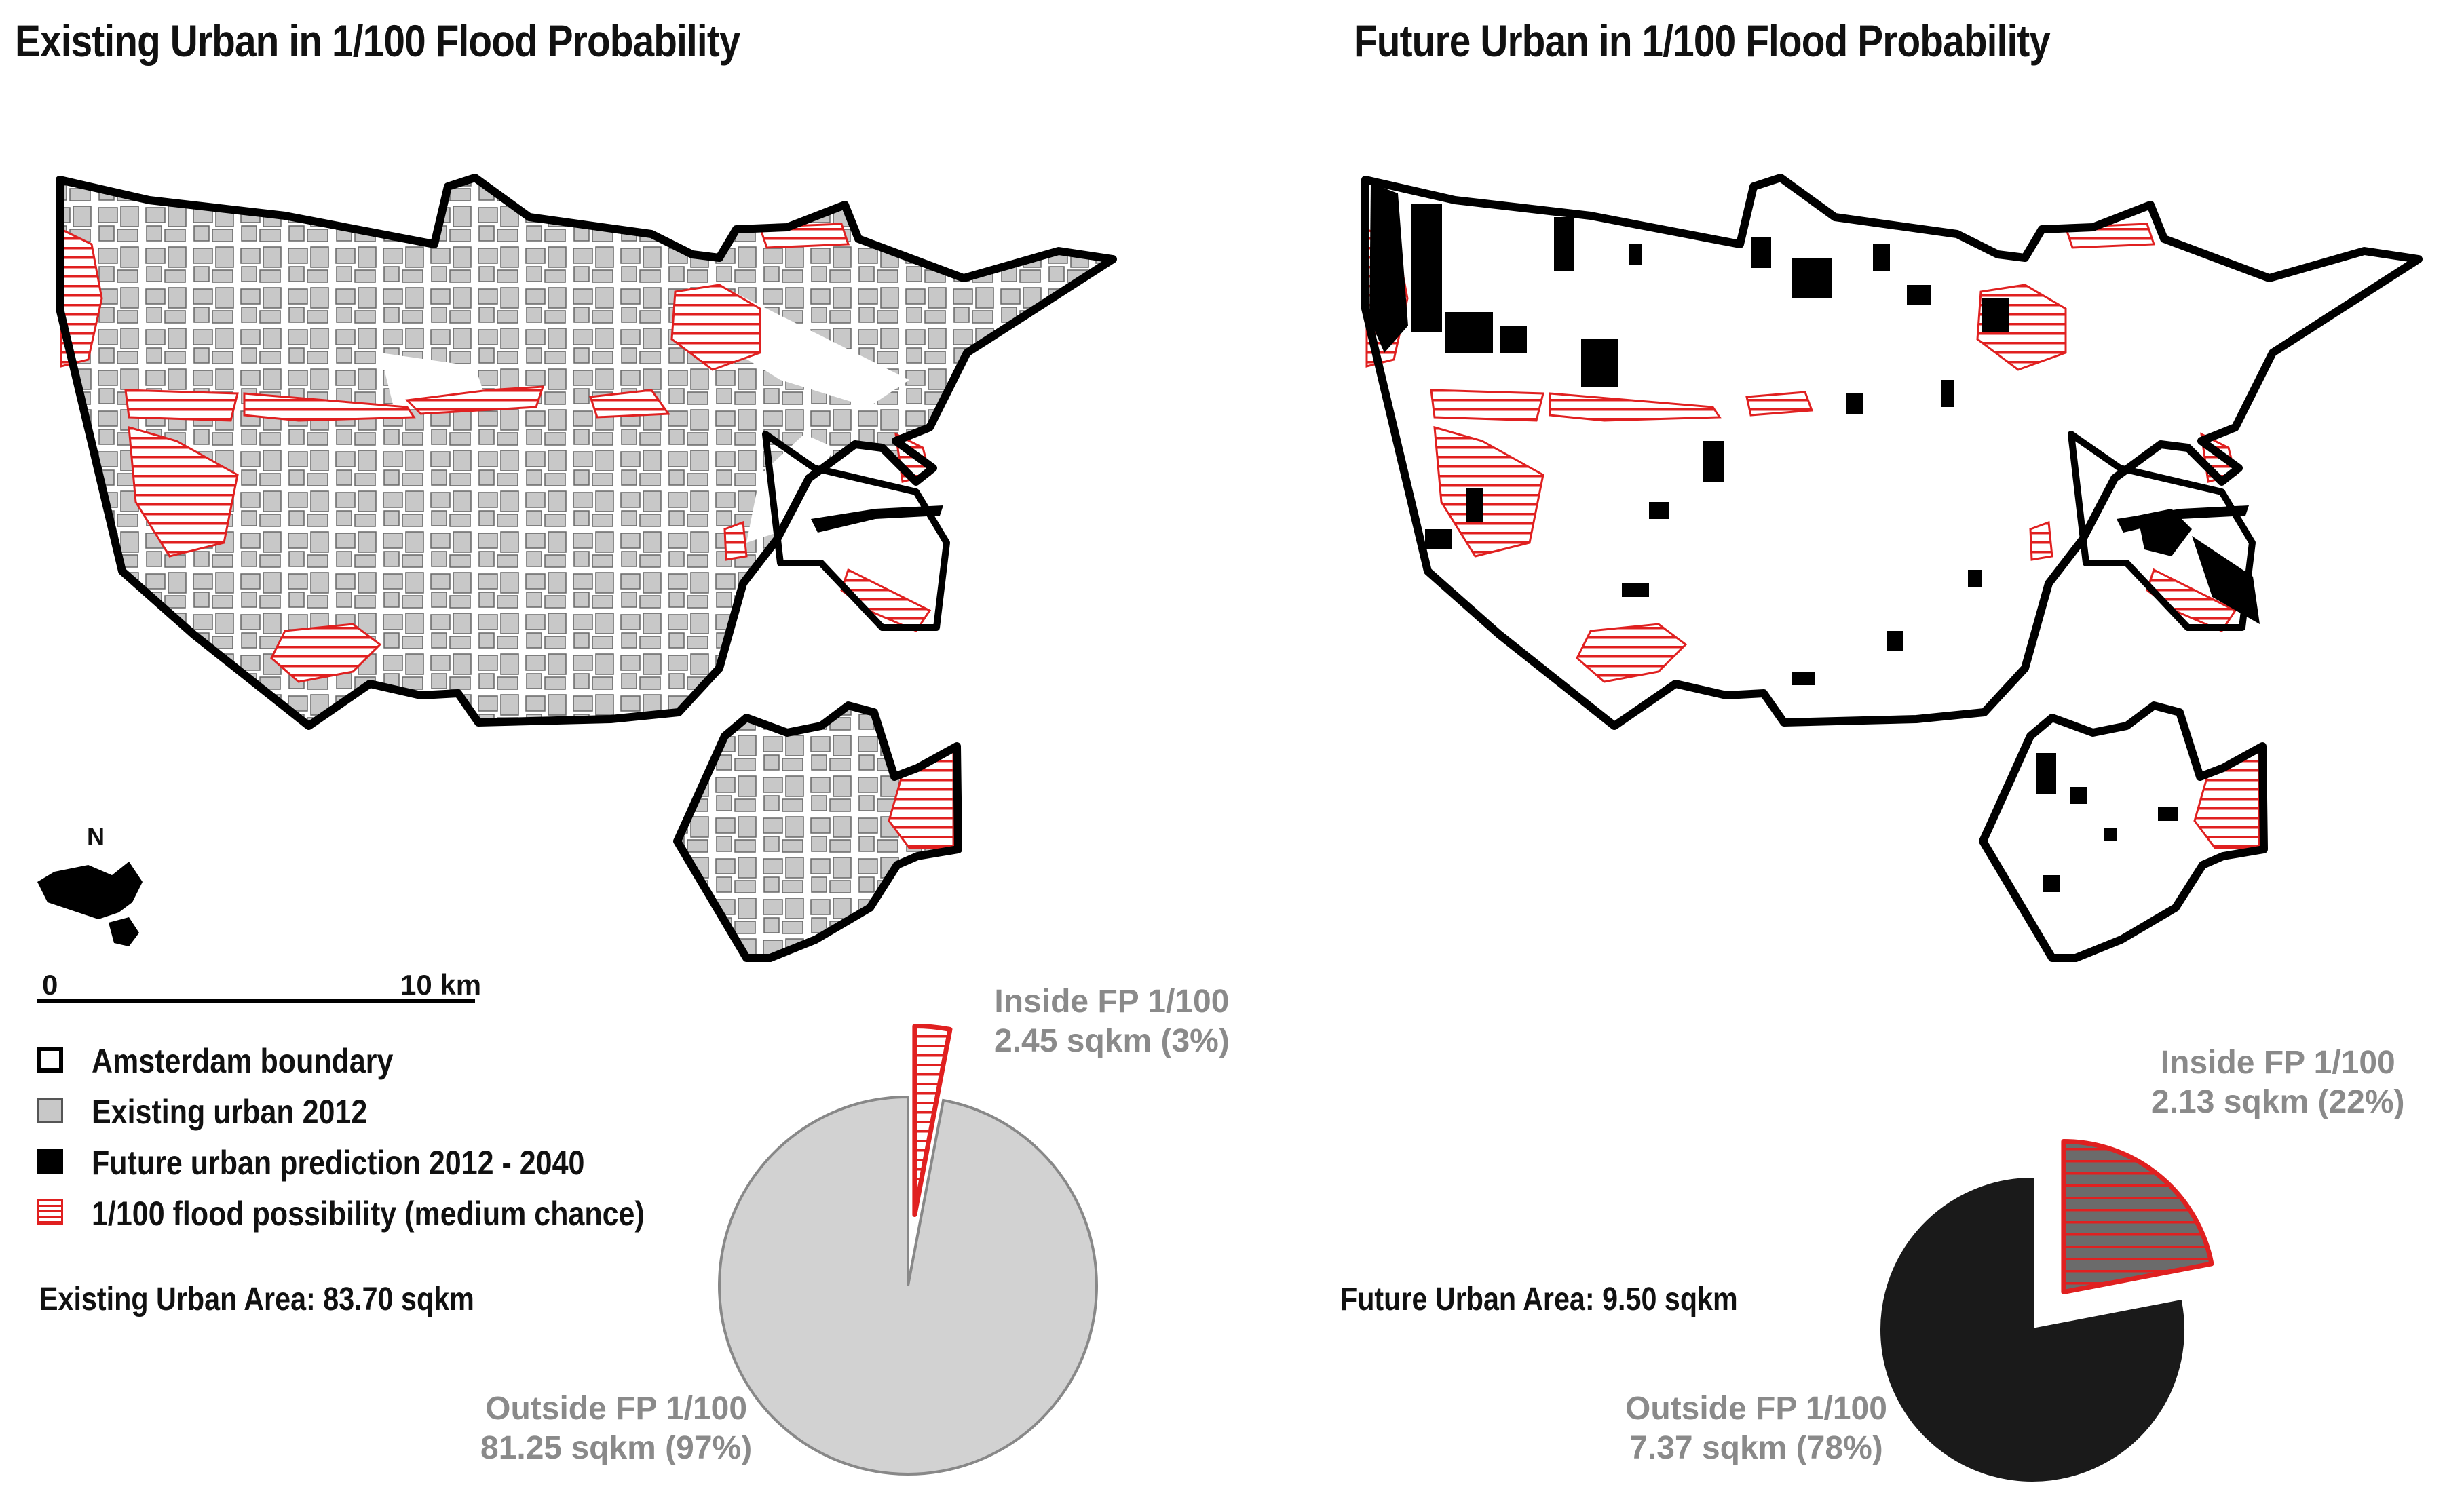 This screenshot has height=1504, width=2464. What do you see at coordinates (243, 1061) in the screenshot?
I see `legend-label: Amsterdam boundary` at bounding box center [243, 1061].